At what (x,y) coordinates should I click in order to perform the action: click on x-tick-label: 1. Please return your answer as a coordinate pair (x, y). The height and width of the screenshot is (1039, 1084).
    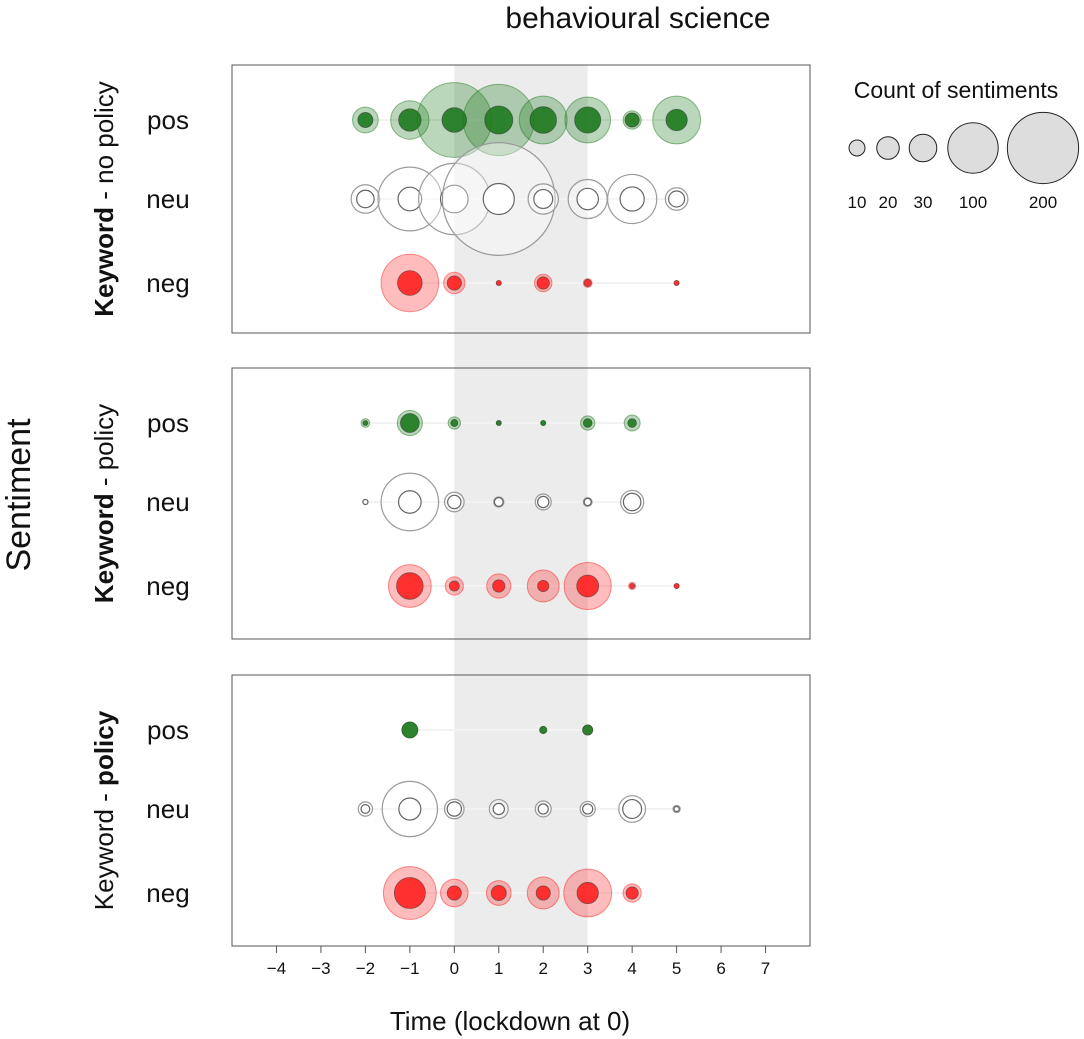
    Looking at the image, I should click on (498, 968).